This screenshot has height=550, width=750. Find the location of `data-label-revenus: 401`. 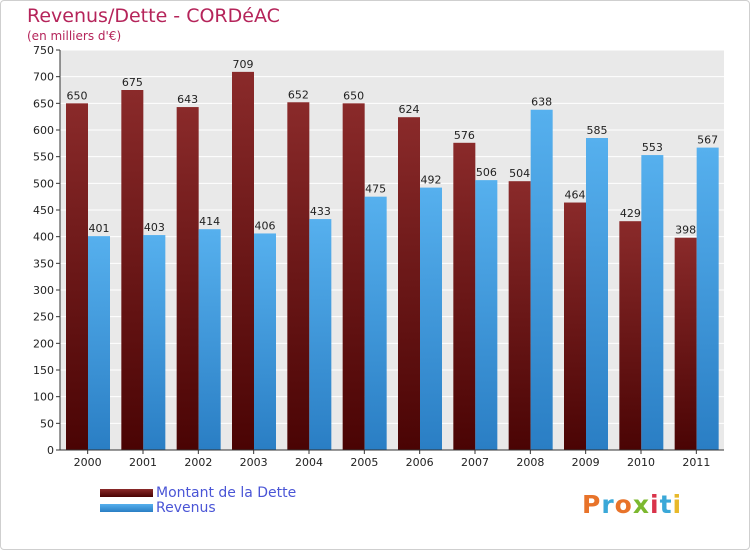

data-label-revenus: 401 is located at coordinates (99, 228).